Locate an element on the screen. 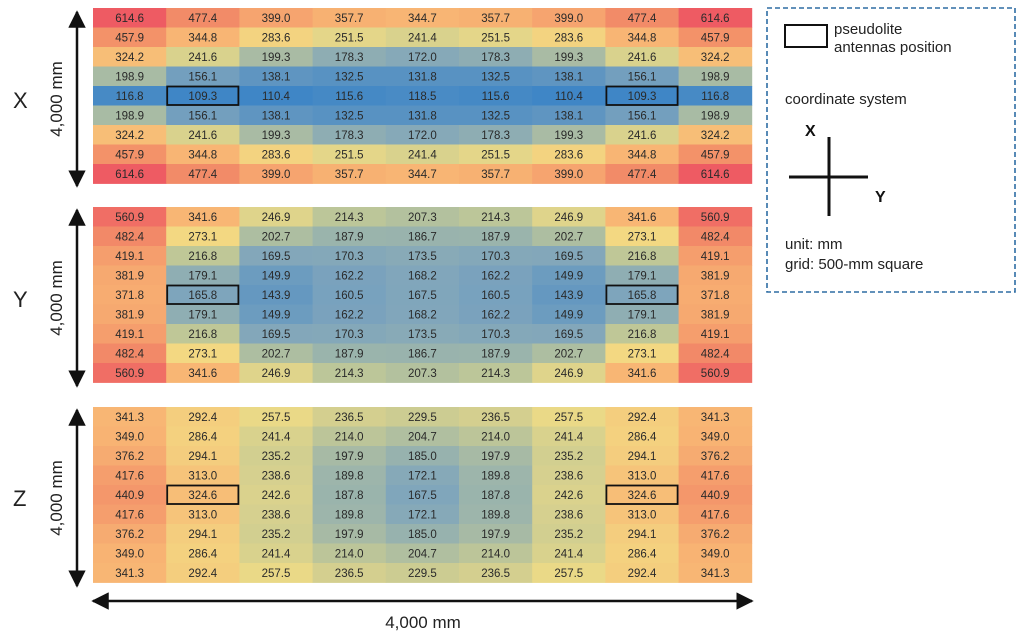 This screenshot has width=1024, height=642. heatmap-cell-value: 186.7 is located at coordinates (422, 354).